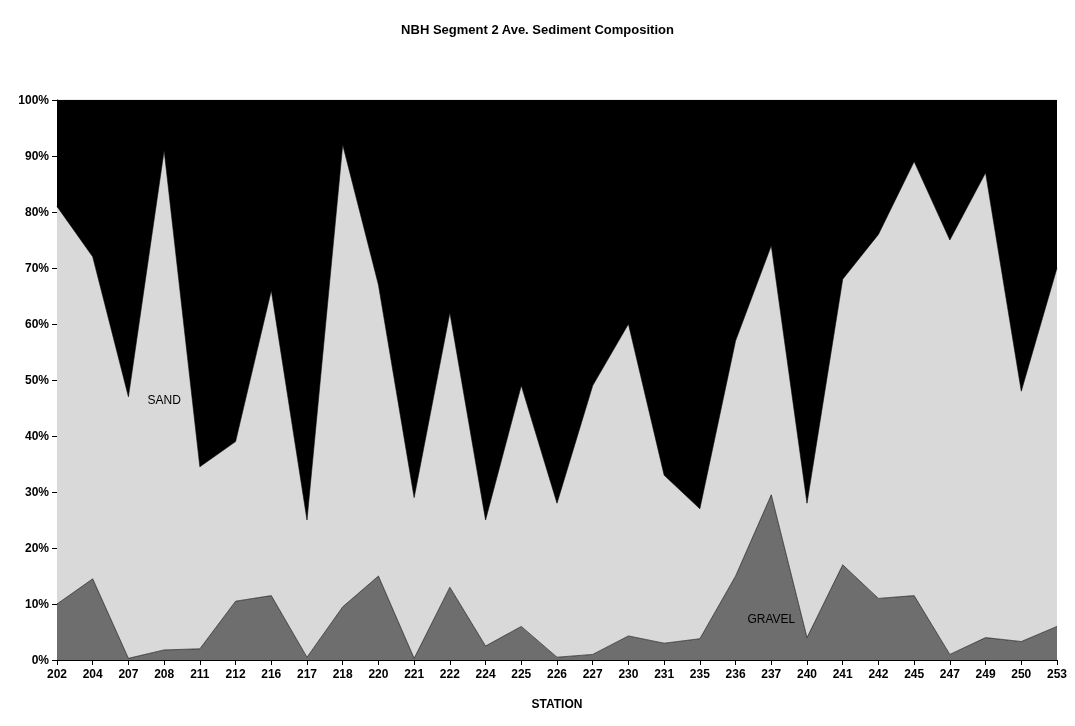 This screenshot has width=1075, height=726. What do you see at coordinates (807, 674) in the screenshot?
I see `x-tick-label: 240` at bounding box center [807, 674].